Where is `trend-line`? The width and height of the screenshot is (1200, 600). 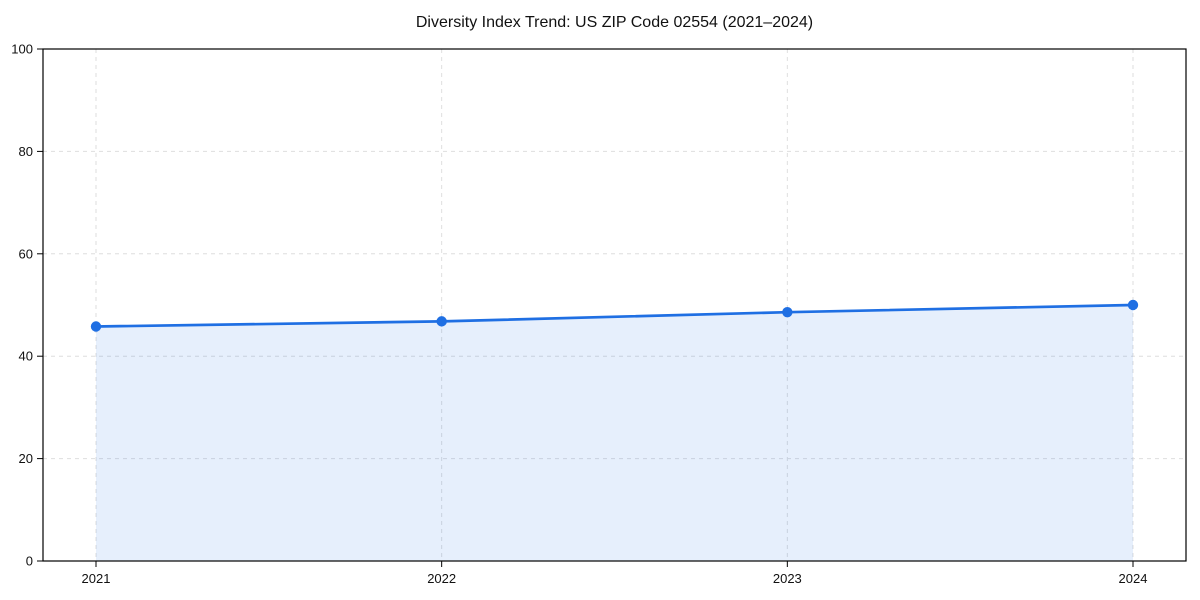 trend-line is located at coordinates (614, 315).